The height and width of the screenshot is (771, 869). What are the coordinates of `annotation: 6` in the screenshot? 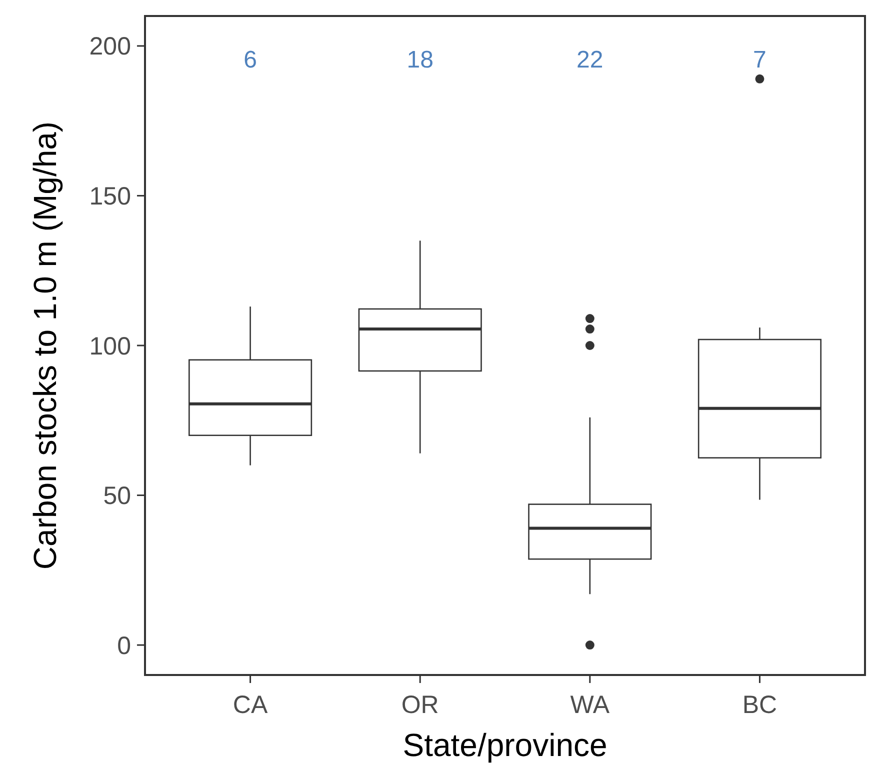 It's located at (250, 60).